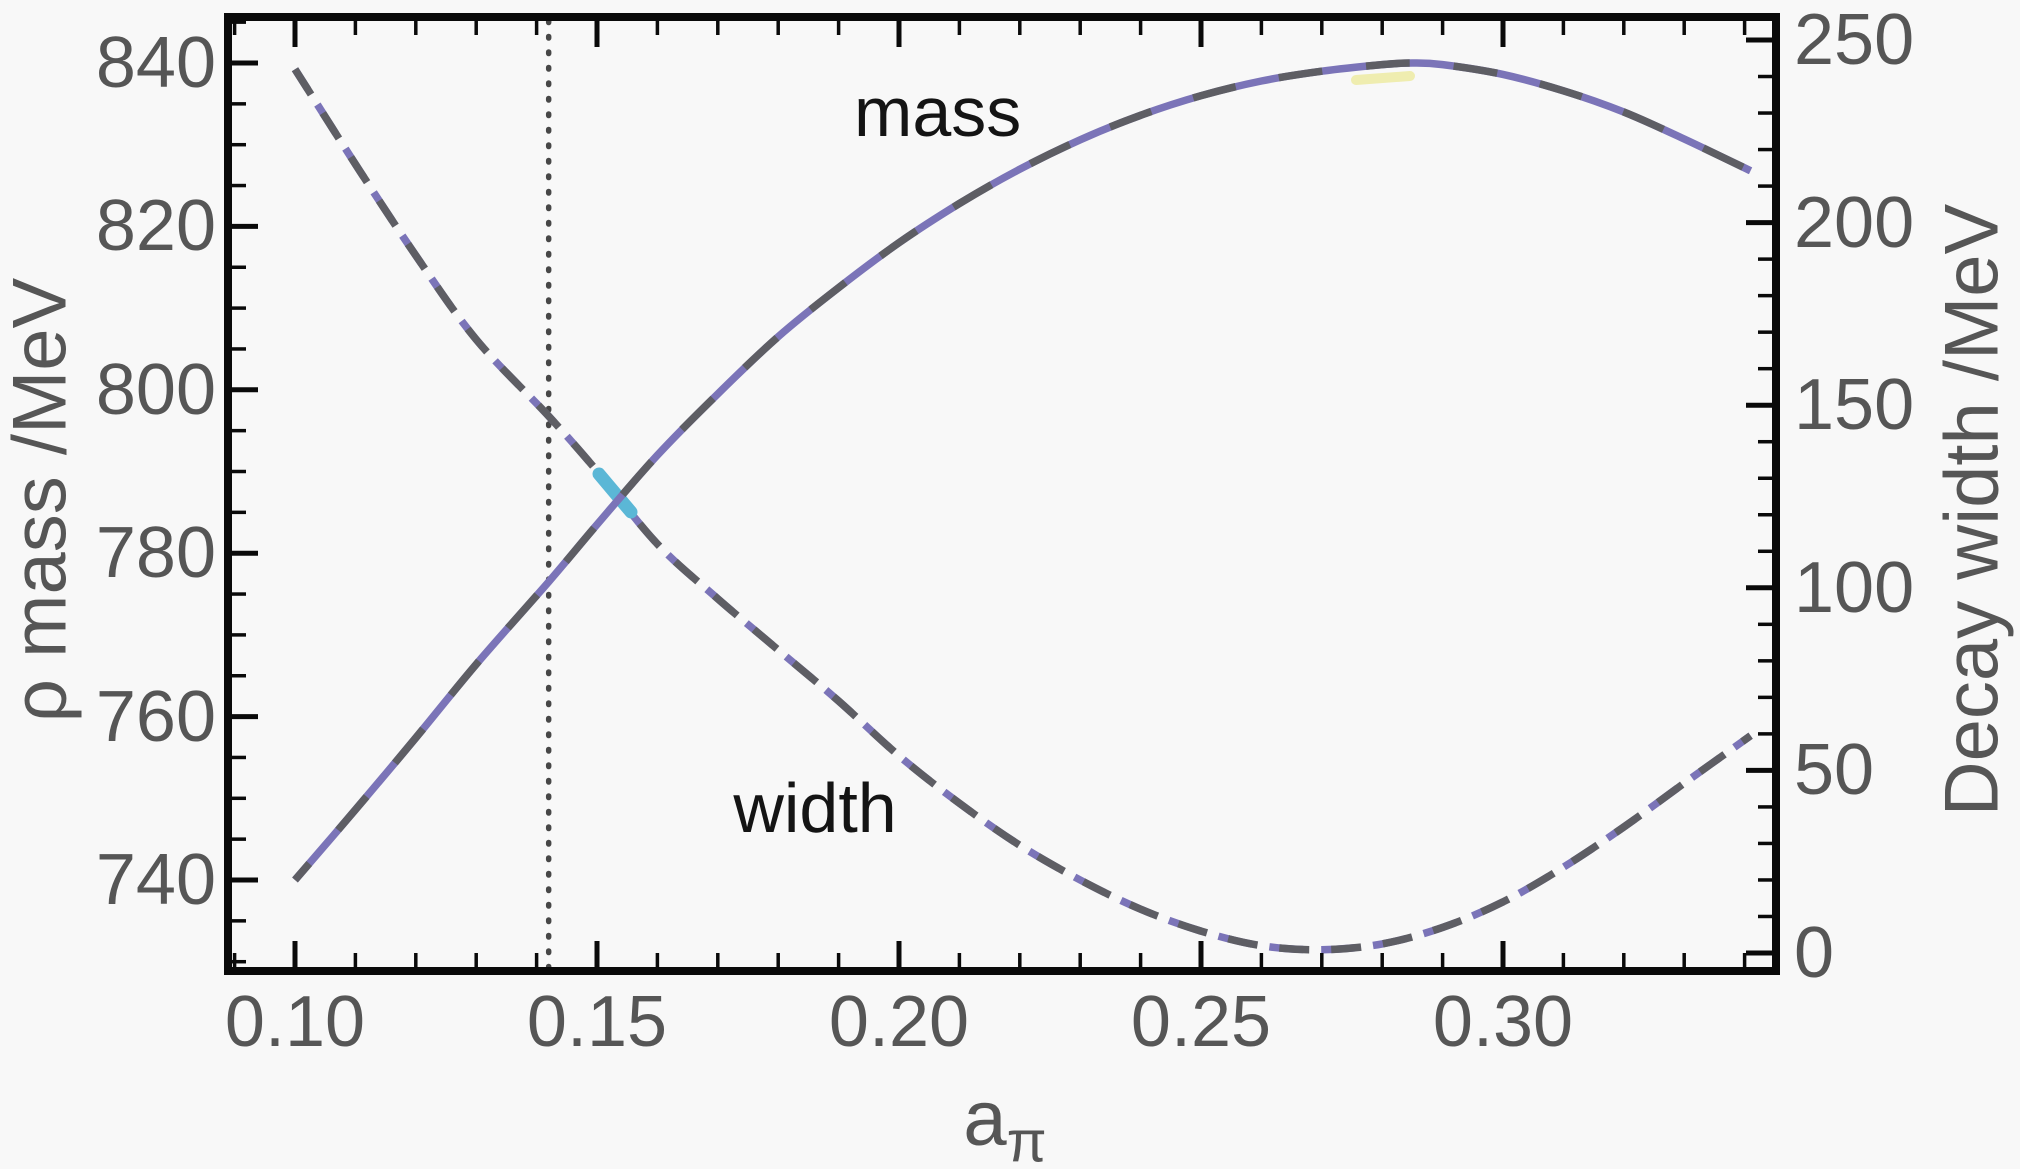 This screenshot has width=2020, height=1169. What do you see at coordinates (615, 493) in the screenshot?
I see `hidden-cyan-curve-fragment` at bounding box center [615, 493].